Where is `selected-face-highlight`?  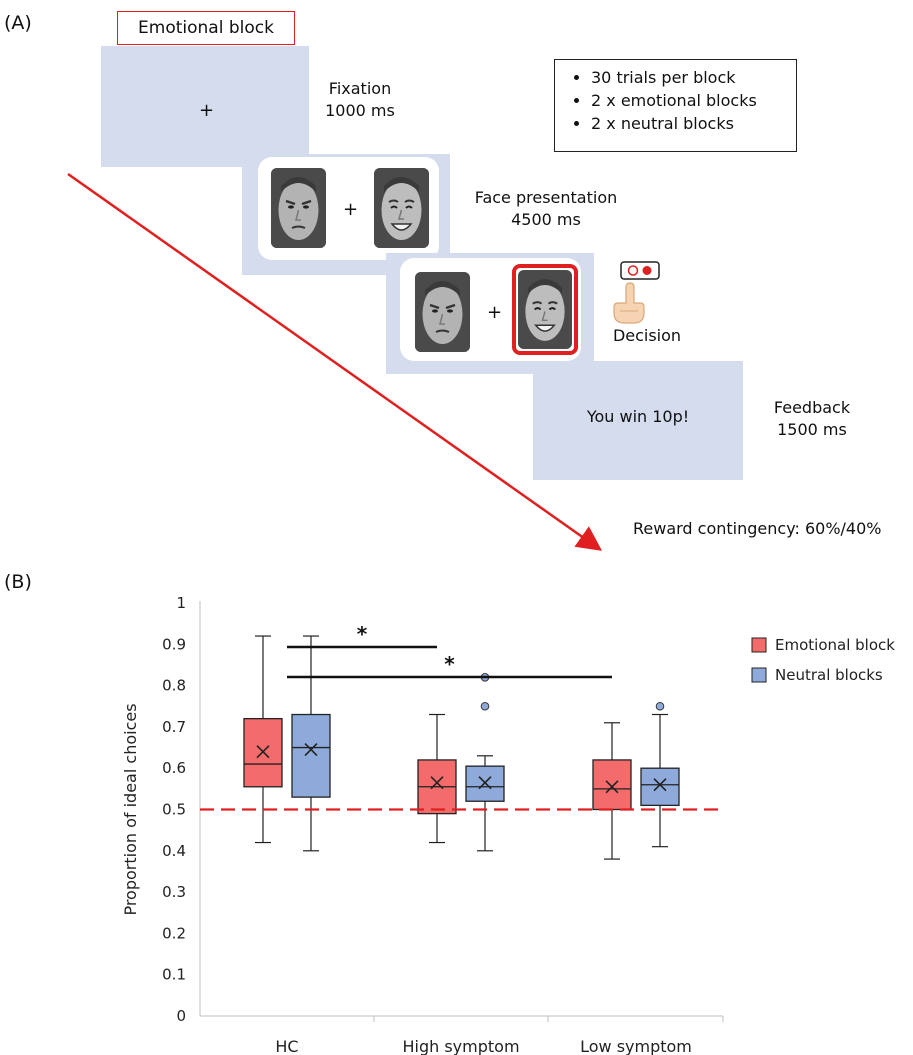 selected-face-highlight is located at coordinates (545, 309).